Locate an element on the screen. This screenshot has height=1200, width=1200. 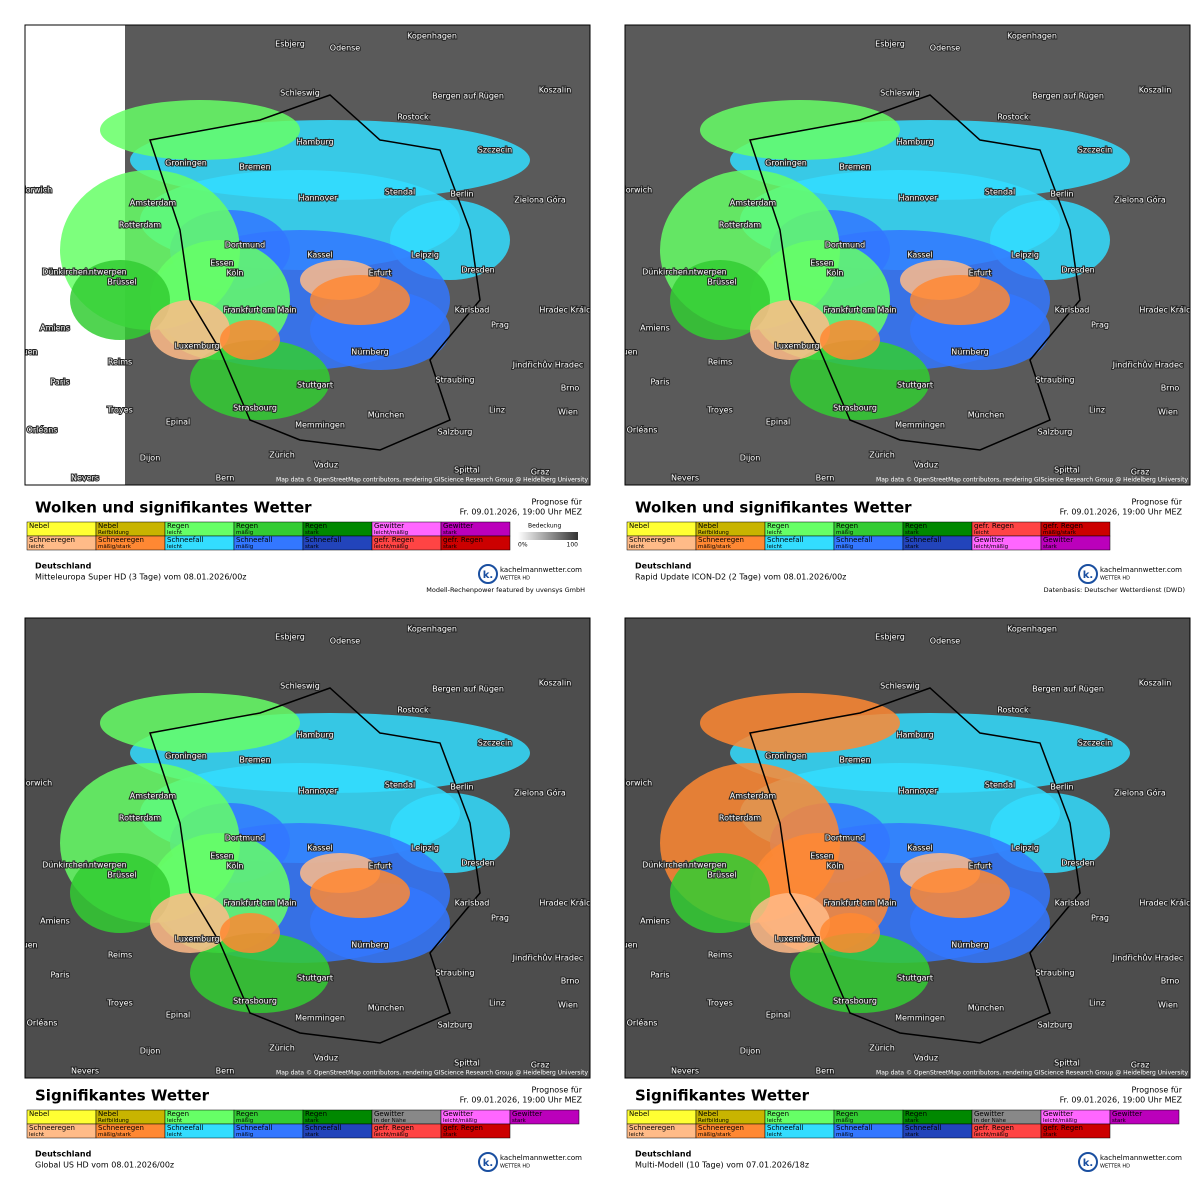
city-label: Brno is located at coordinates (570, 981).